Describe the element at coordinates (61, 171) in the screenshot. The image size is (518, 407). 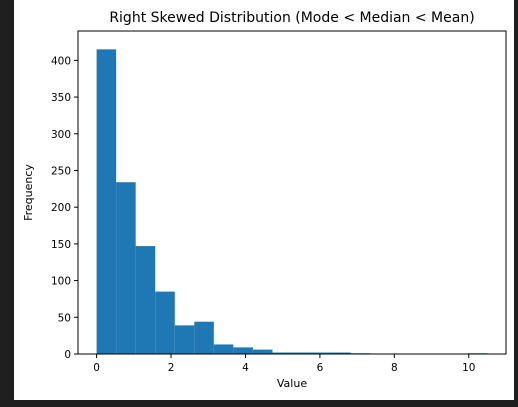
I see `y-tick-label: 250` at that location.